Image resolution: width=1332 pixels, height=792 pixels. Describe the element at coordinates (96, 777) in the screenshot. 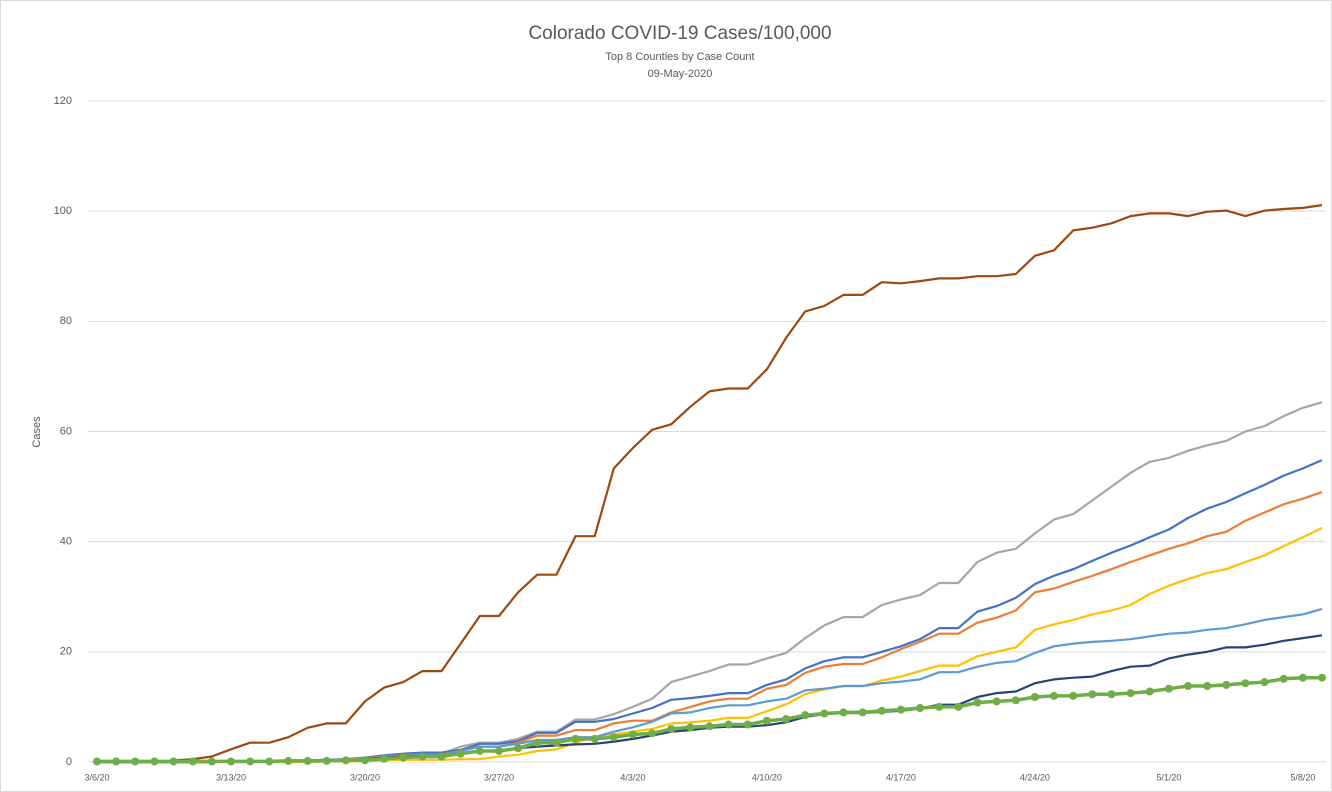

I see `x-tick-label: 3/6/20` at that location.